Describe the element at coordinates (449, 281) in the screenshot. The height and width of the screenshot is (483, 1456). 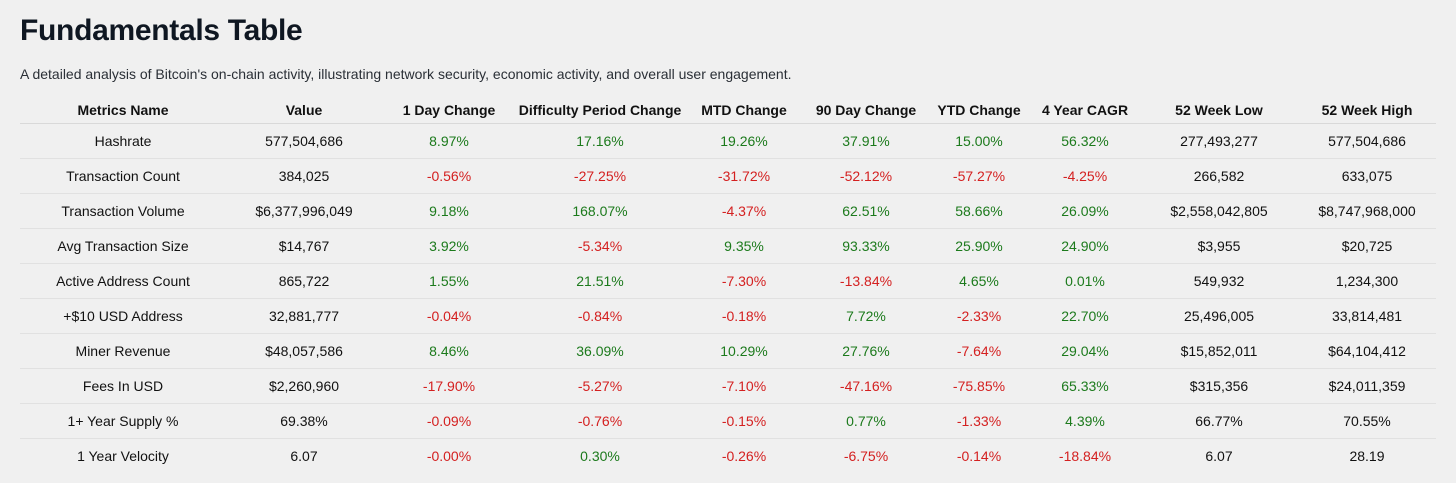
I see `cell-1-day-change: 1.55%` at that location.